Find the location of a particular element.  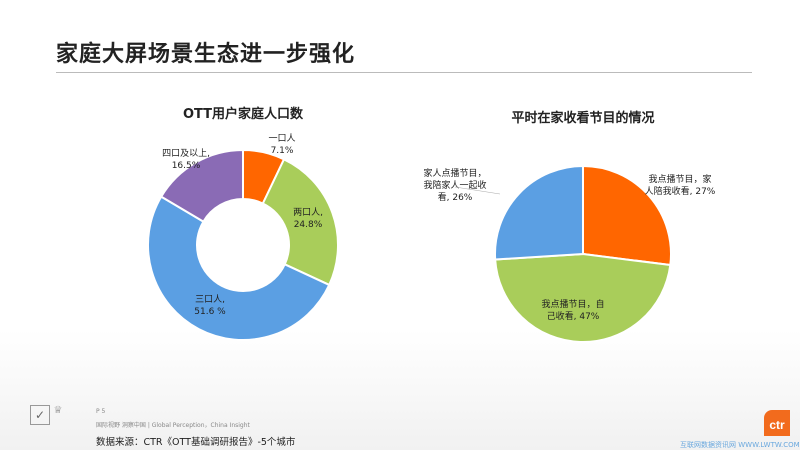

certification-icon: ✓ is located at coordinates (40, 415).